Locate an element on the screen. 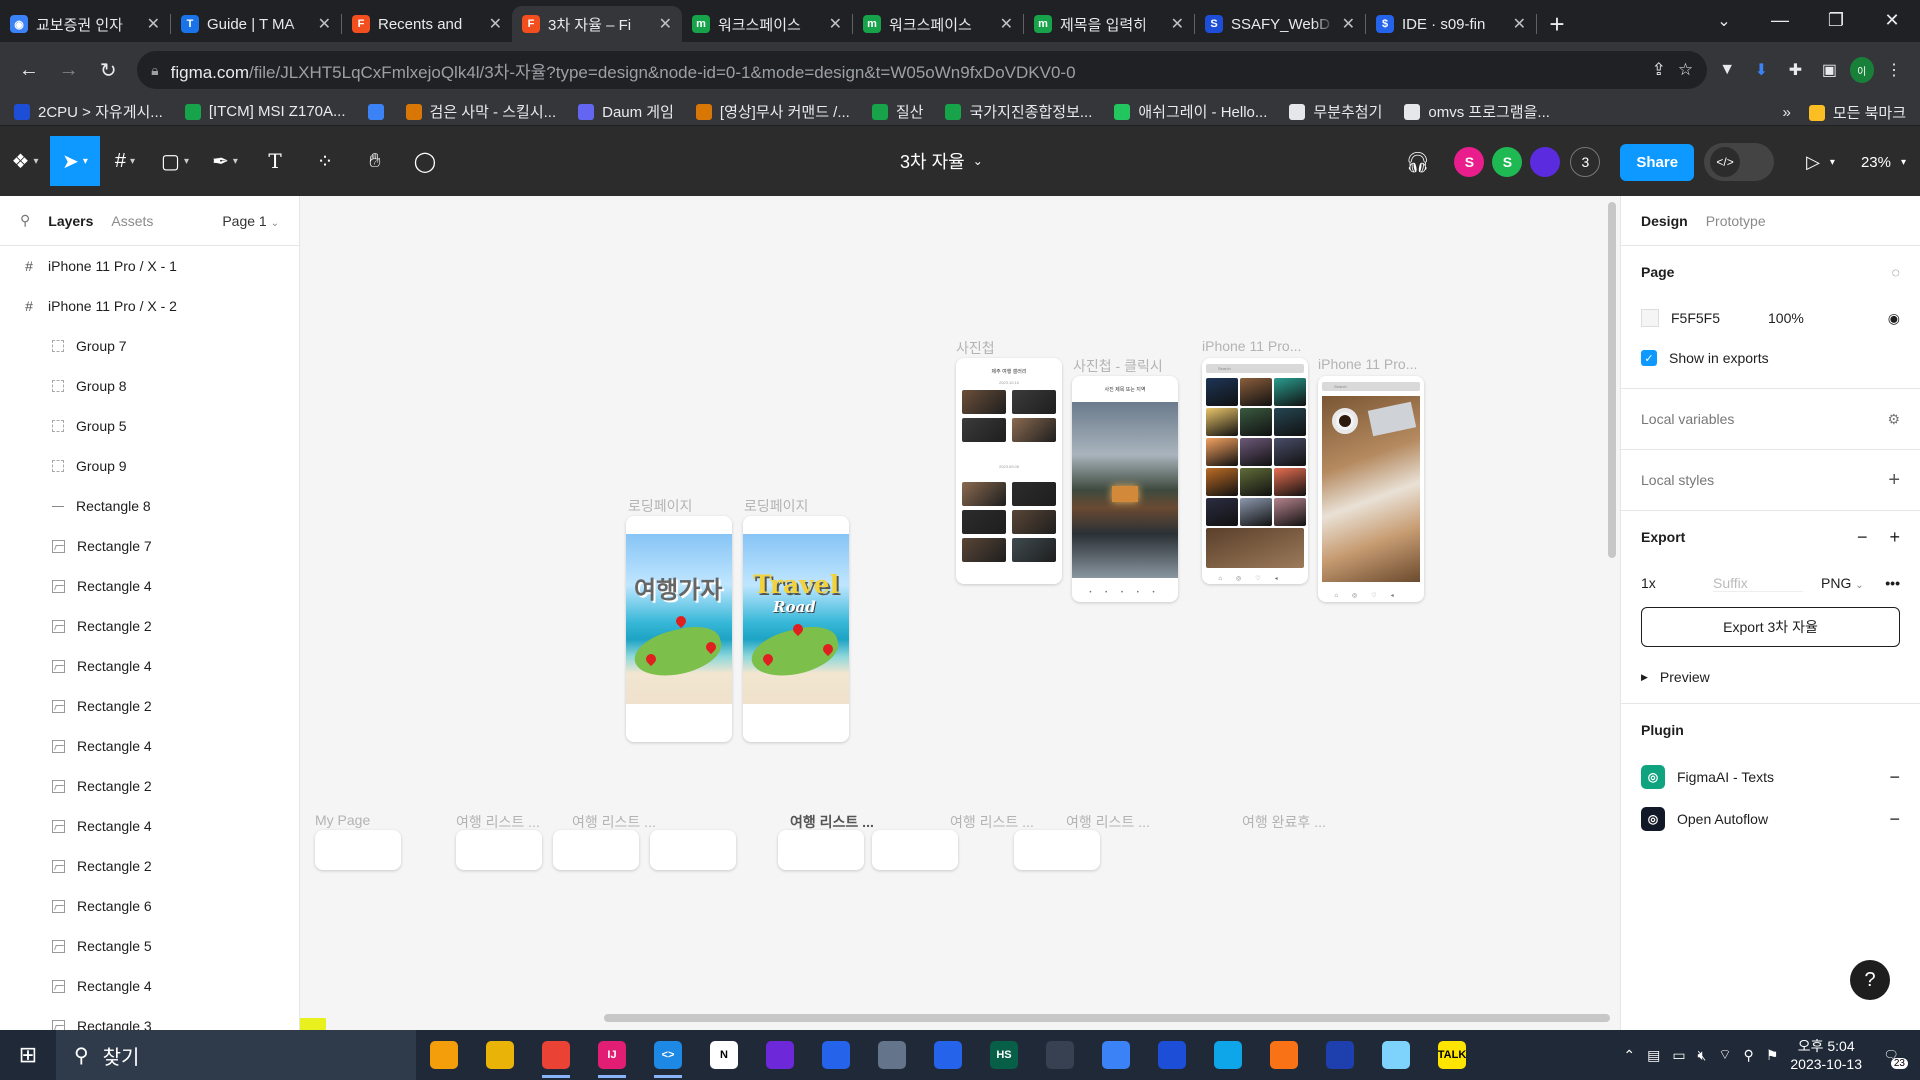  extension-v-icon: ▼ is located at coordinates (1727, 69).